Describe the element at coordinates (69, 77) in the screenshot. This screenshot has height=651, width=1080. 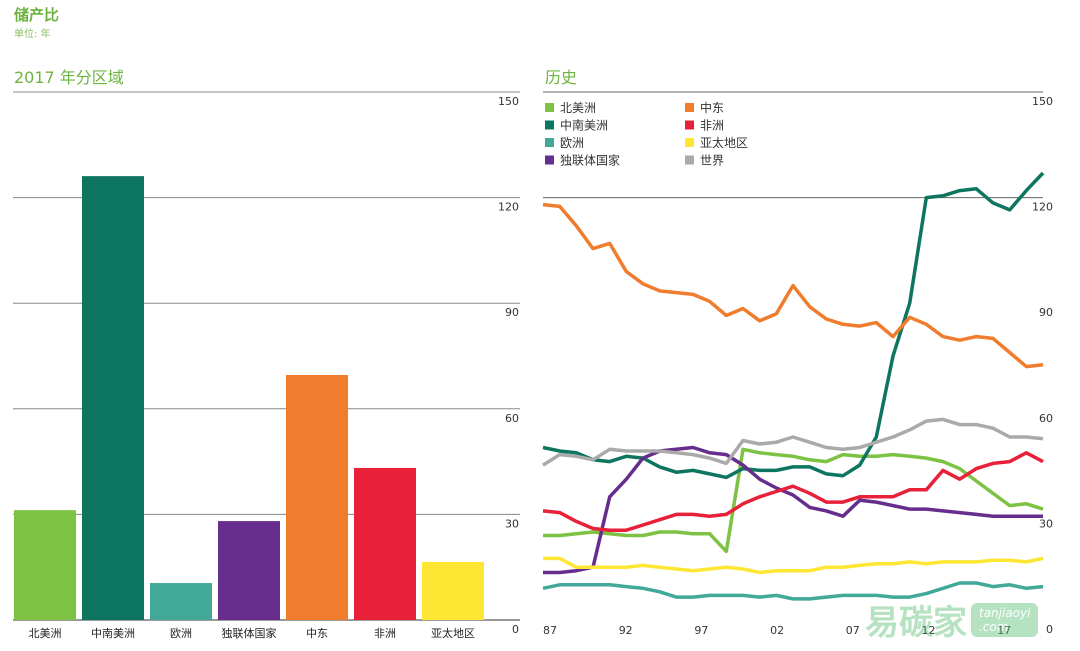
I see `bar-chart-title: 2017 年分区域` at that location.